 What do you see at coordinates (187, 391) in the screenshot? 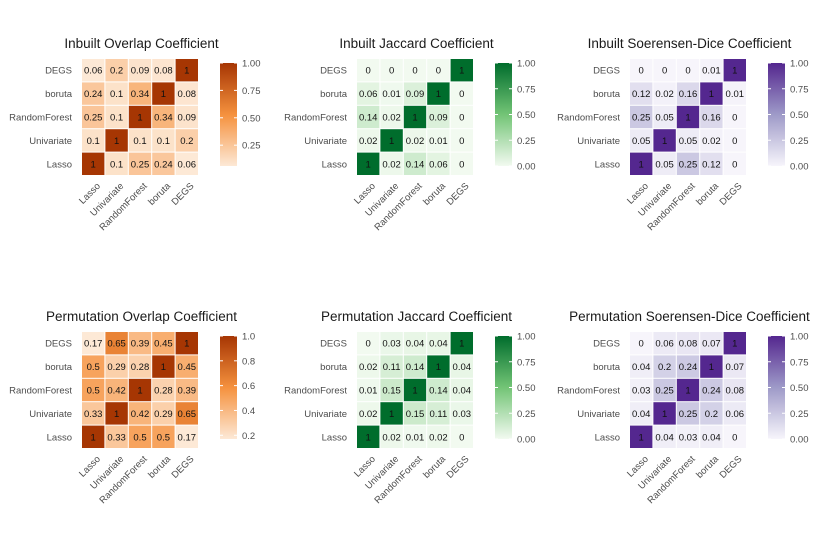
I see `cell-value-label: 0.39` at bounding box center [187, 391].